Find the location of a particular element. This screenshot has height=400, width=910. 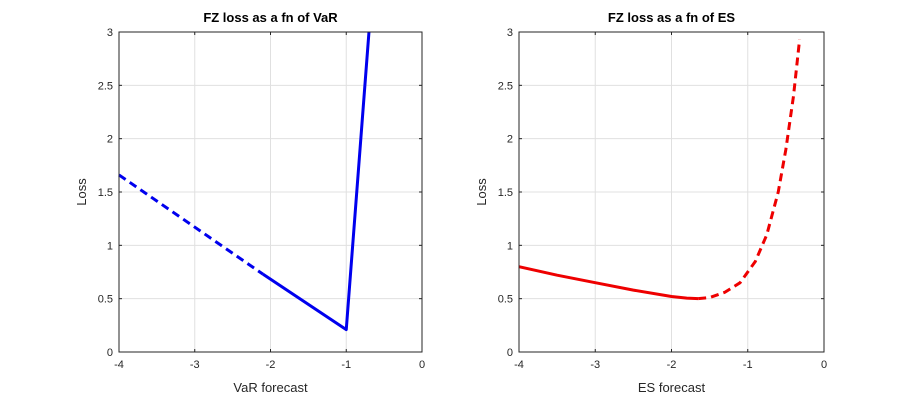

chart-title: FZ loss as a fn of VaR is located at coordinates (270, 17).